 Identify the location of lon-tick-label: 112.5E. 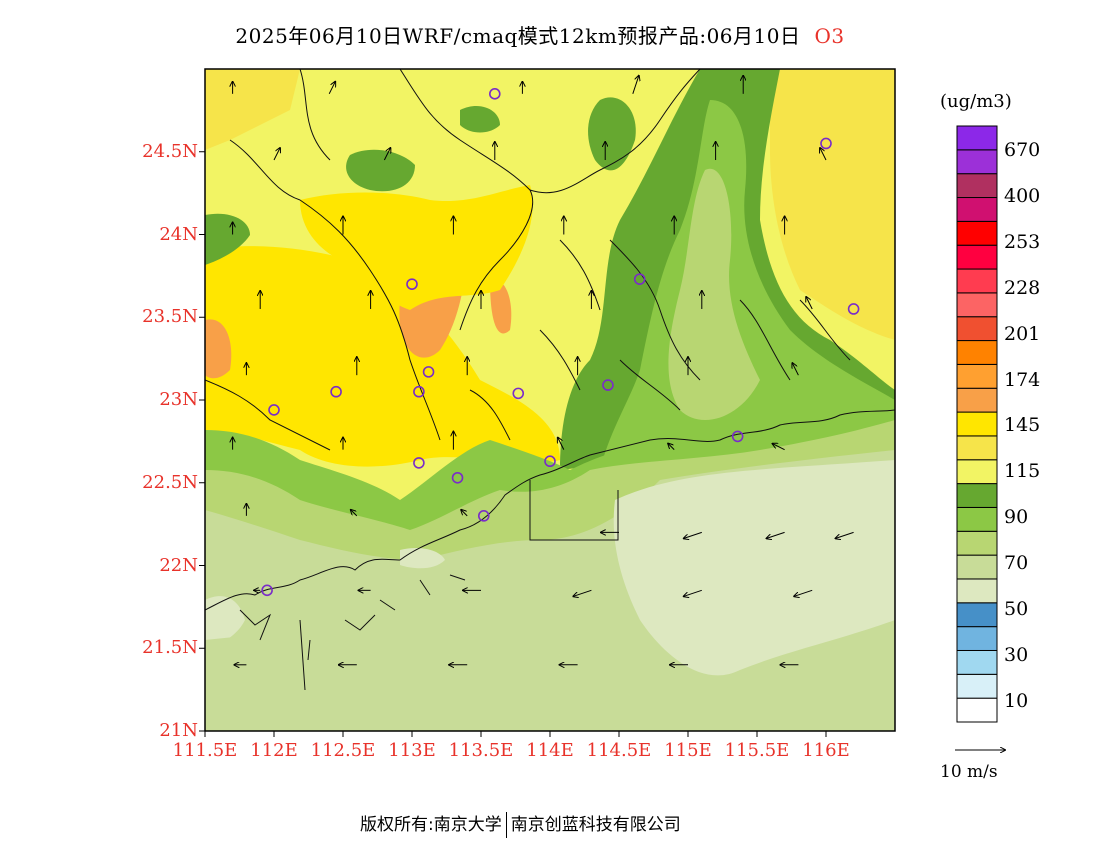
(343, 750).